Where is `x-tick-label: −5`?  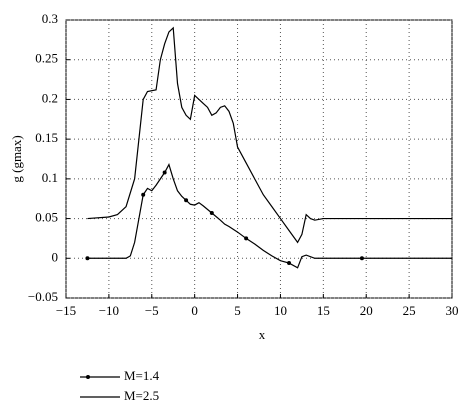
x-tick-label: −5 is located at coordinates (152, 310).